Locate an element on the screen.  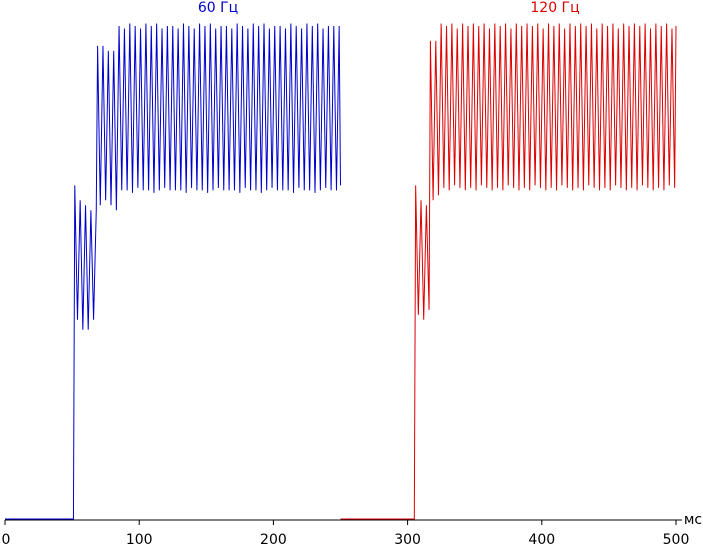
series-label: 120 Гц is located at coordinates (554, 8).